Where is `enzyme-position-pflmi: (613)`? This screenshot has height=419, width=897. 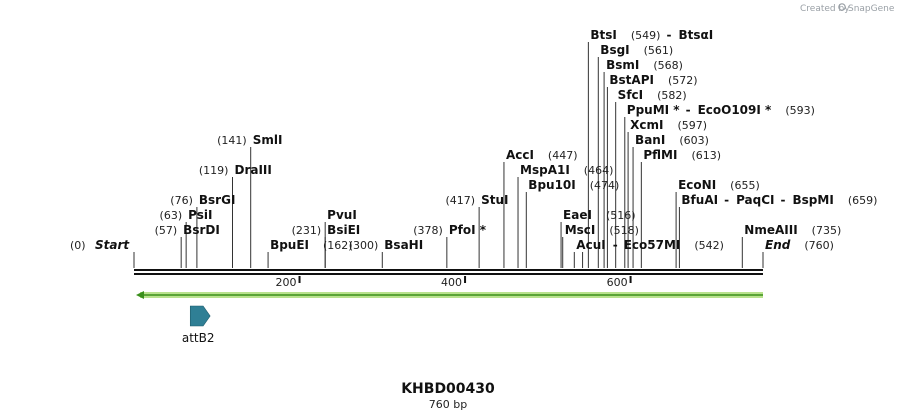
enzyme-position-pflmi: (613) is located at coordinates (706, 155).